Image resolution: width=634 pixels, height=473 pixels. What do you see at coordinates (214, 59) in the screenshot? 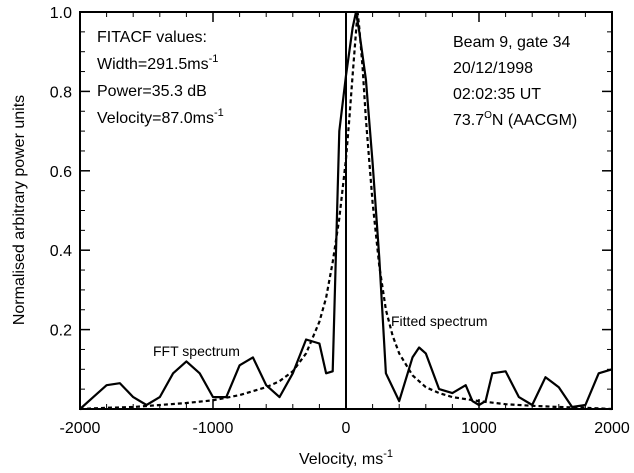
I see `fitacf-width-exponent: -1` at bounding box center [214, 59].